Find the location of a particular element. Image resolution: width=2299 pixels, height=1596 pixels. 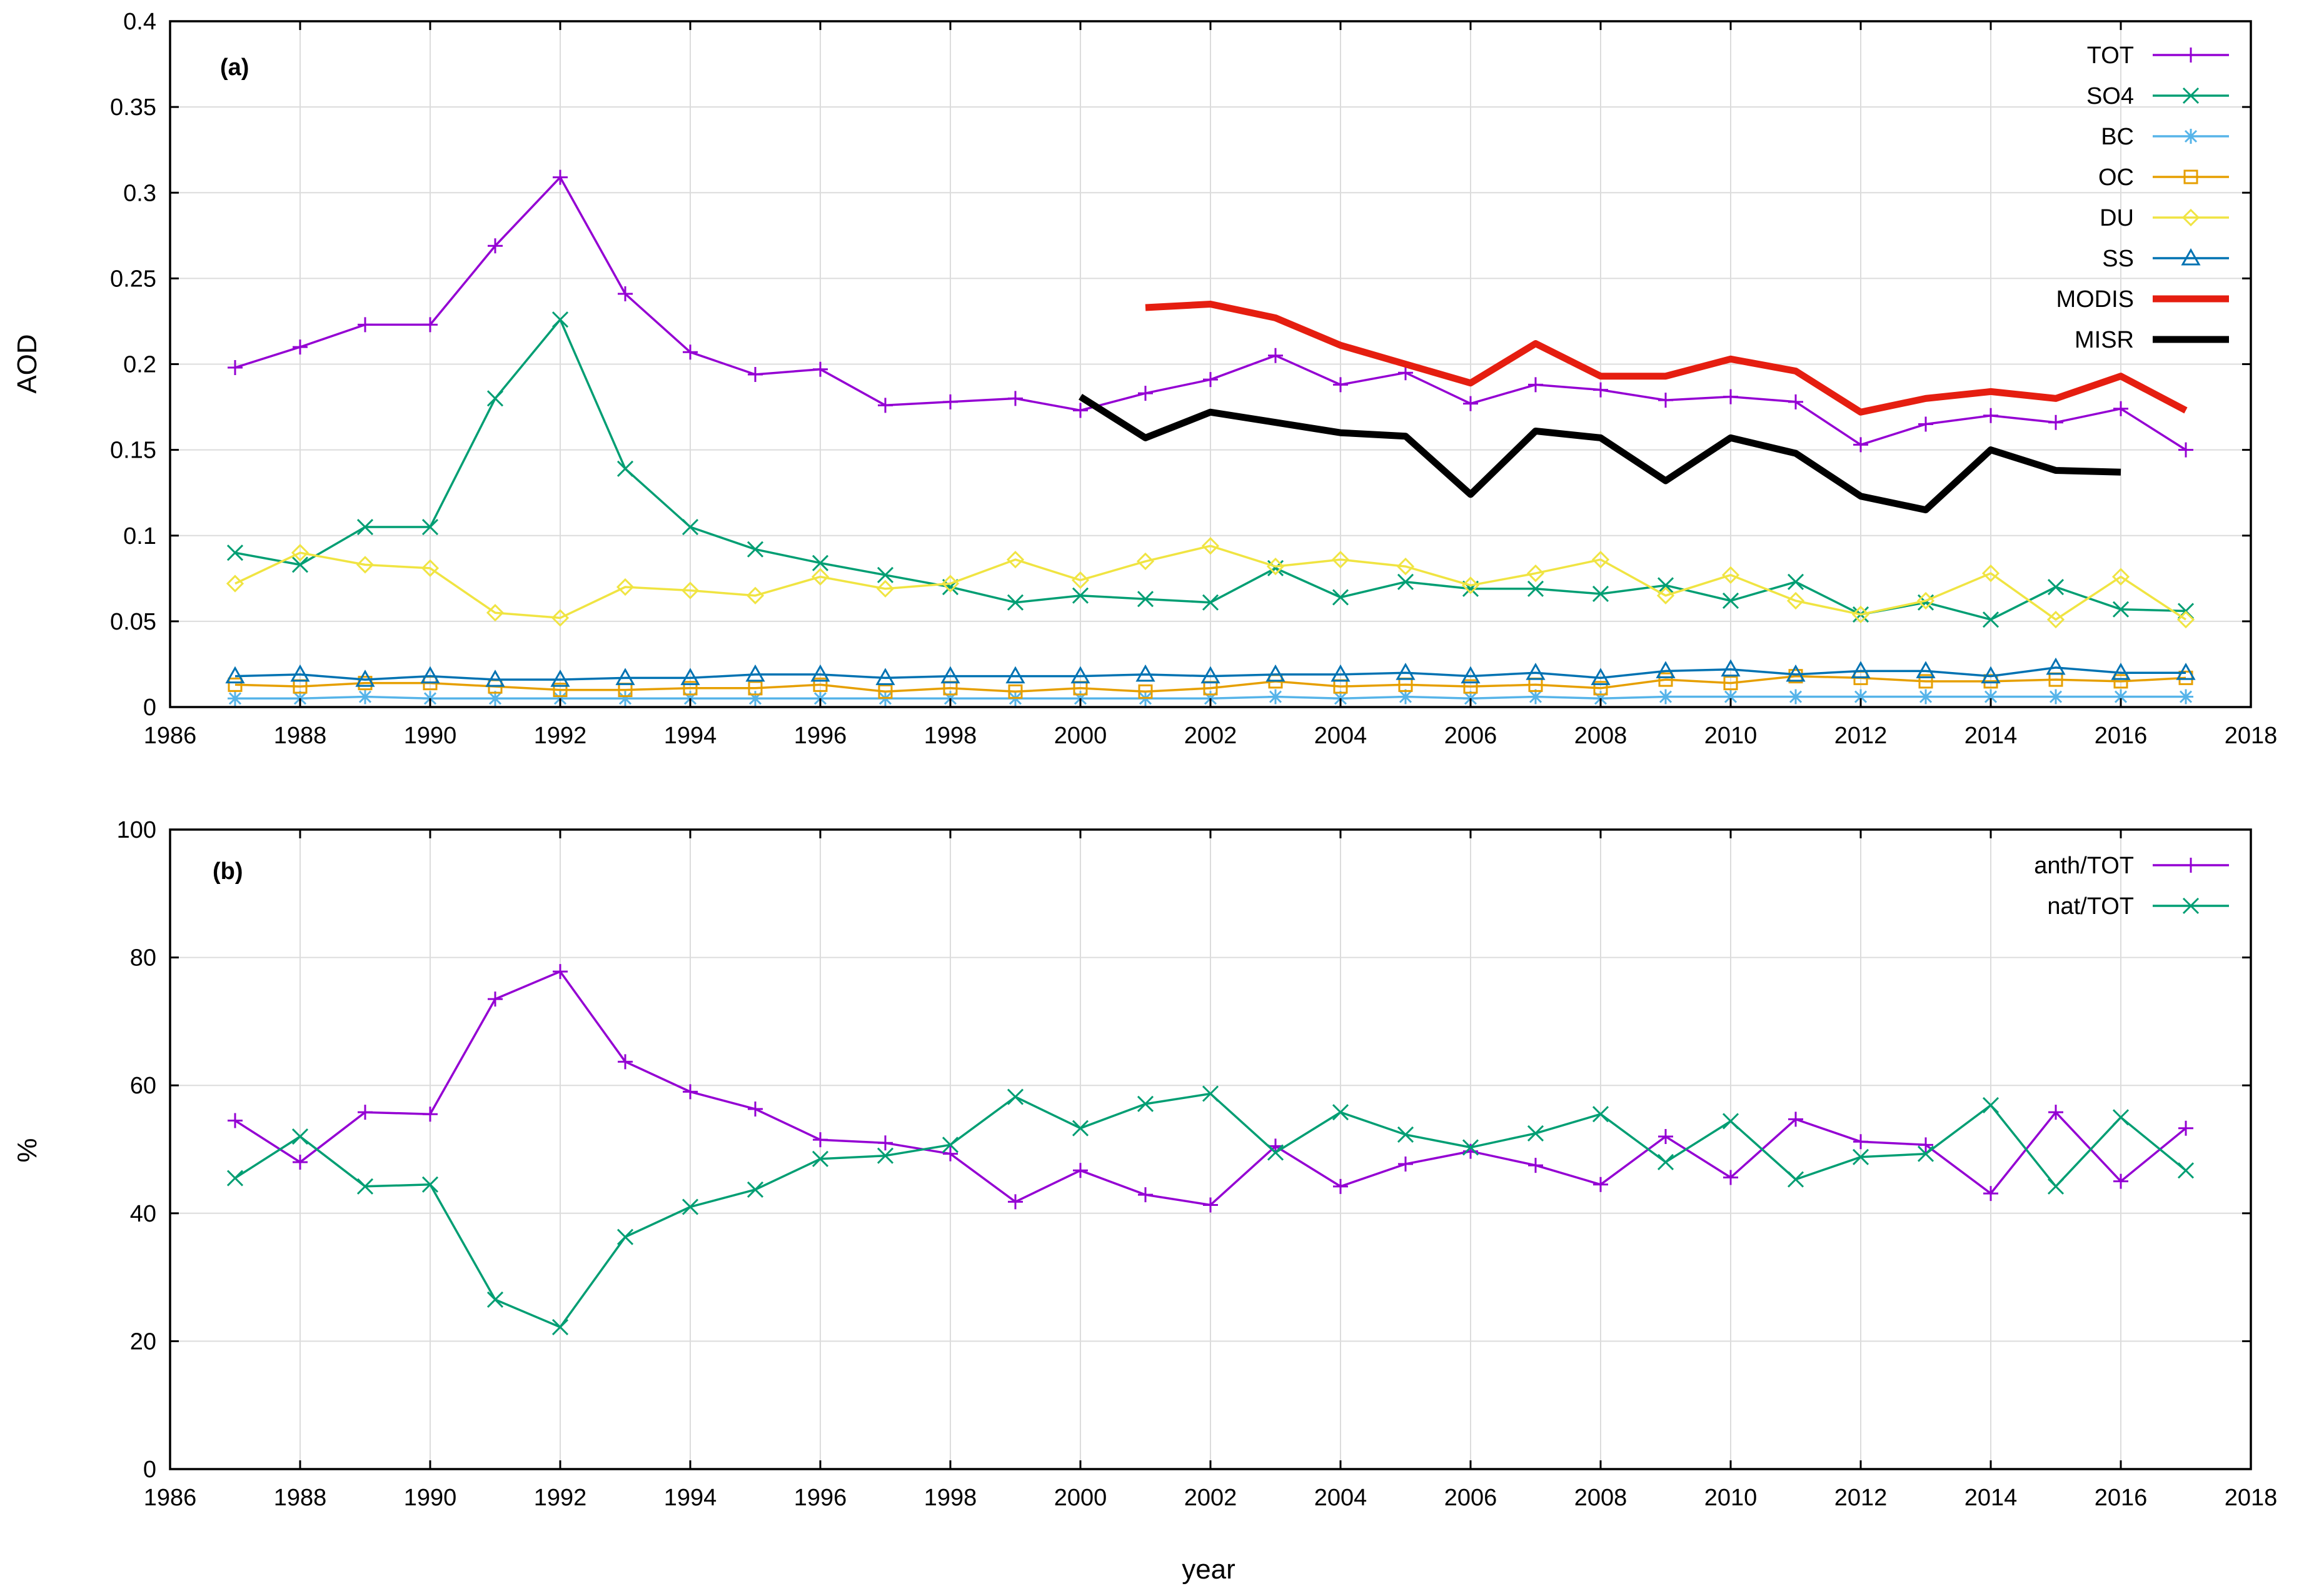

x-tick-label: 1998 is located at coordinates (950, 1498).